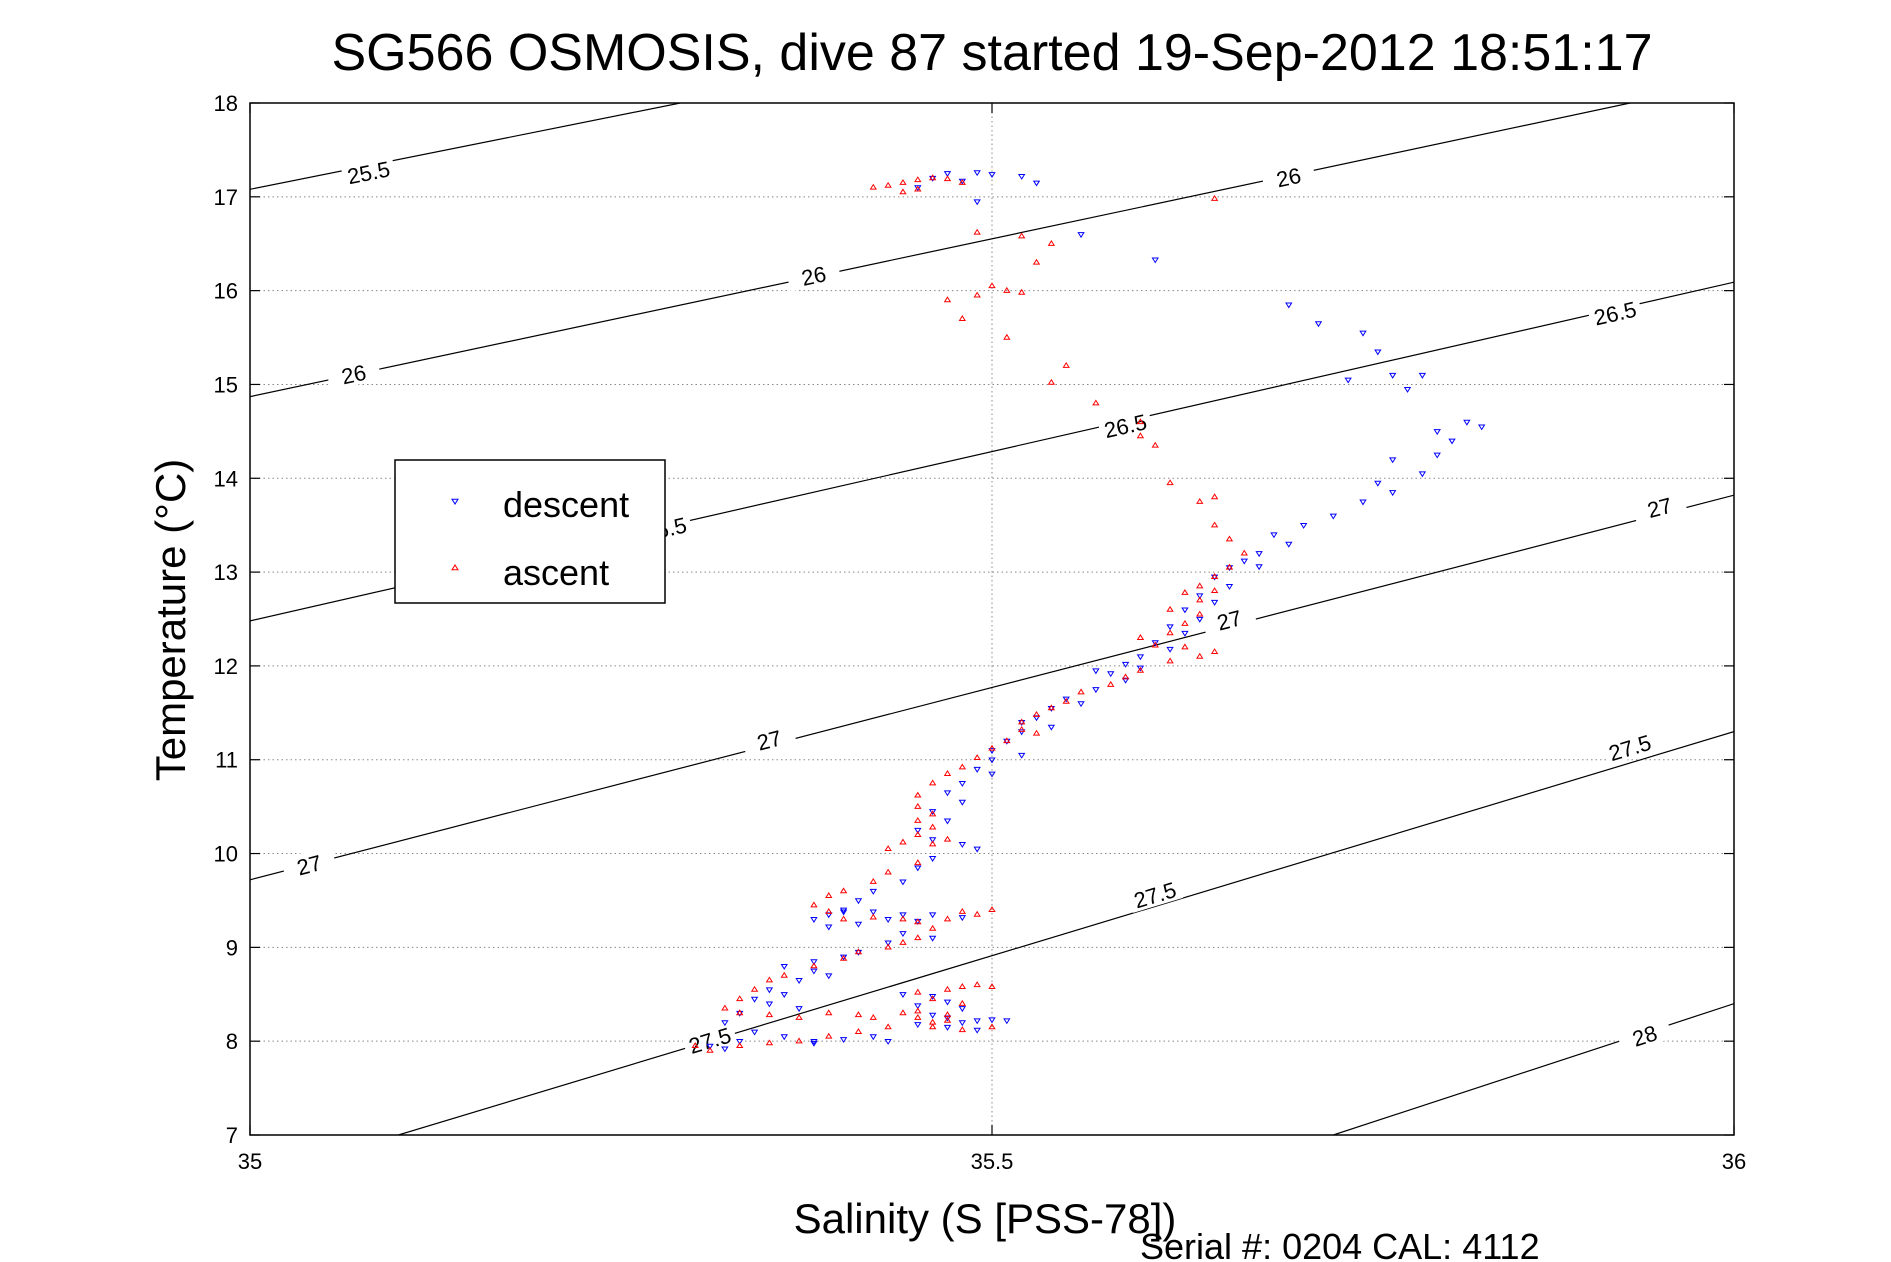 The height and width of the screenshot is (1262, 1891). What do you see at coordinates (226, 197) in the screenshot?
I see `y-tick-label-10: 17` at bounding box center [226, 197].